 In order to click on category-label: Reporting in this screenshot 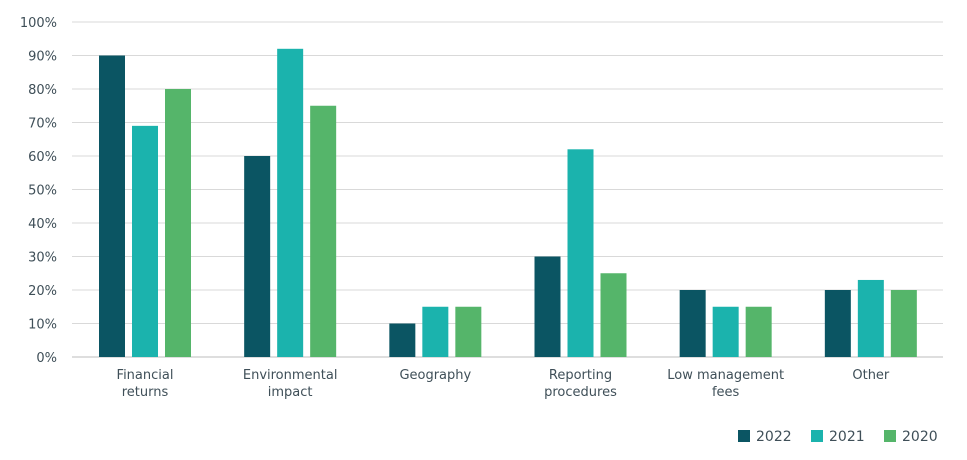, I will do `click(580, 375)`.